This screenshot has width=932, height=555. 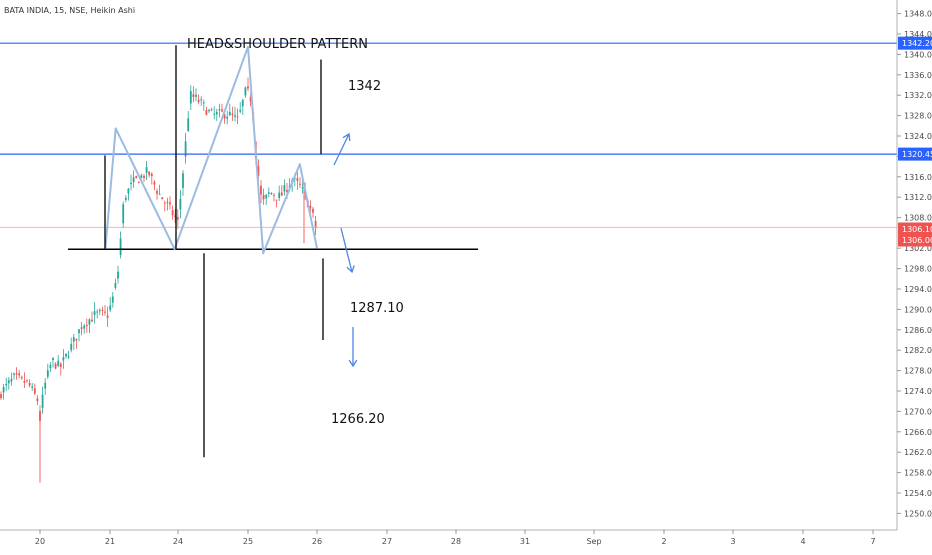 I want to click on time-tick-label: 3, so click(x=732, y=541).